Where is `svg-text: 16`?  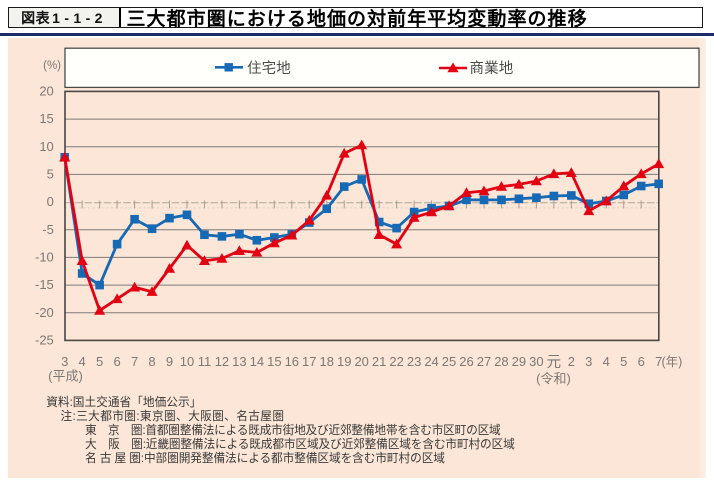
svg-text: 16 is located at coordinates (292, 361).